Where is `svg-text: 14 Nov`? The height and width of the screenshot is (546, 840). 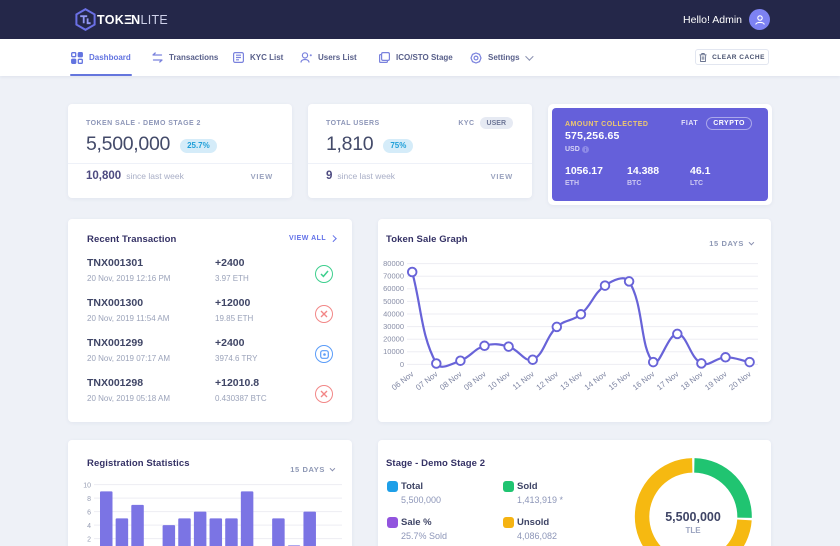
svg-text: 14 Nov is located at coordinates (596, 380).